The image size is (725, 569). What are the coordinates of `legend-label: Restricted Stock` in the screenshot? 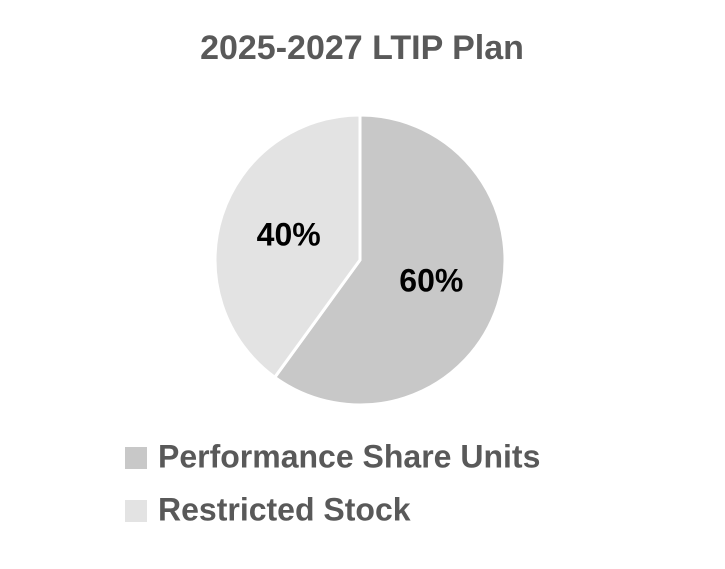 It's located at (284, 509).